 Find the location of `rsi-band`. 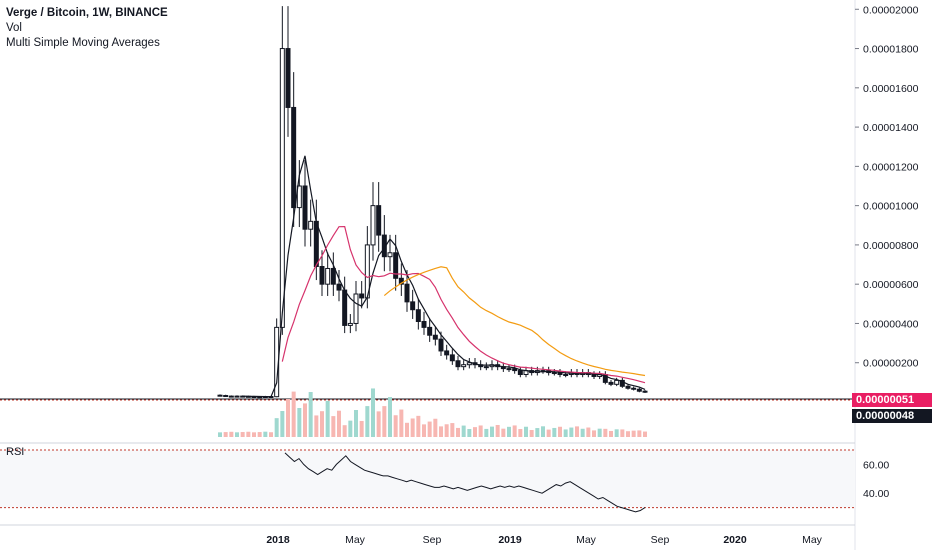

rsi-band is located at coordinates (427, 479).